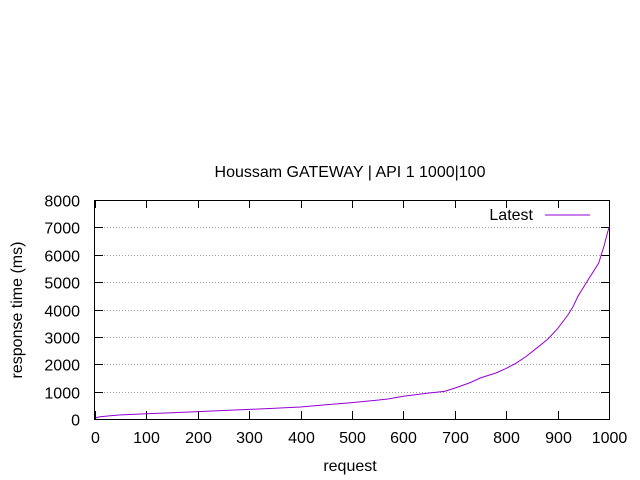  What do you see at coordinates (62, 312) in the screenshot?
I see `y-tick-label: 4000` at bounding box center [62, 312].